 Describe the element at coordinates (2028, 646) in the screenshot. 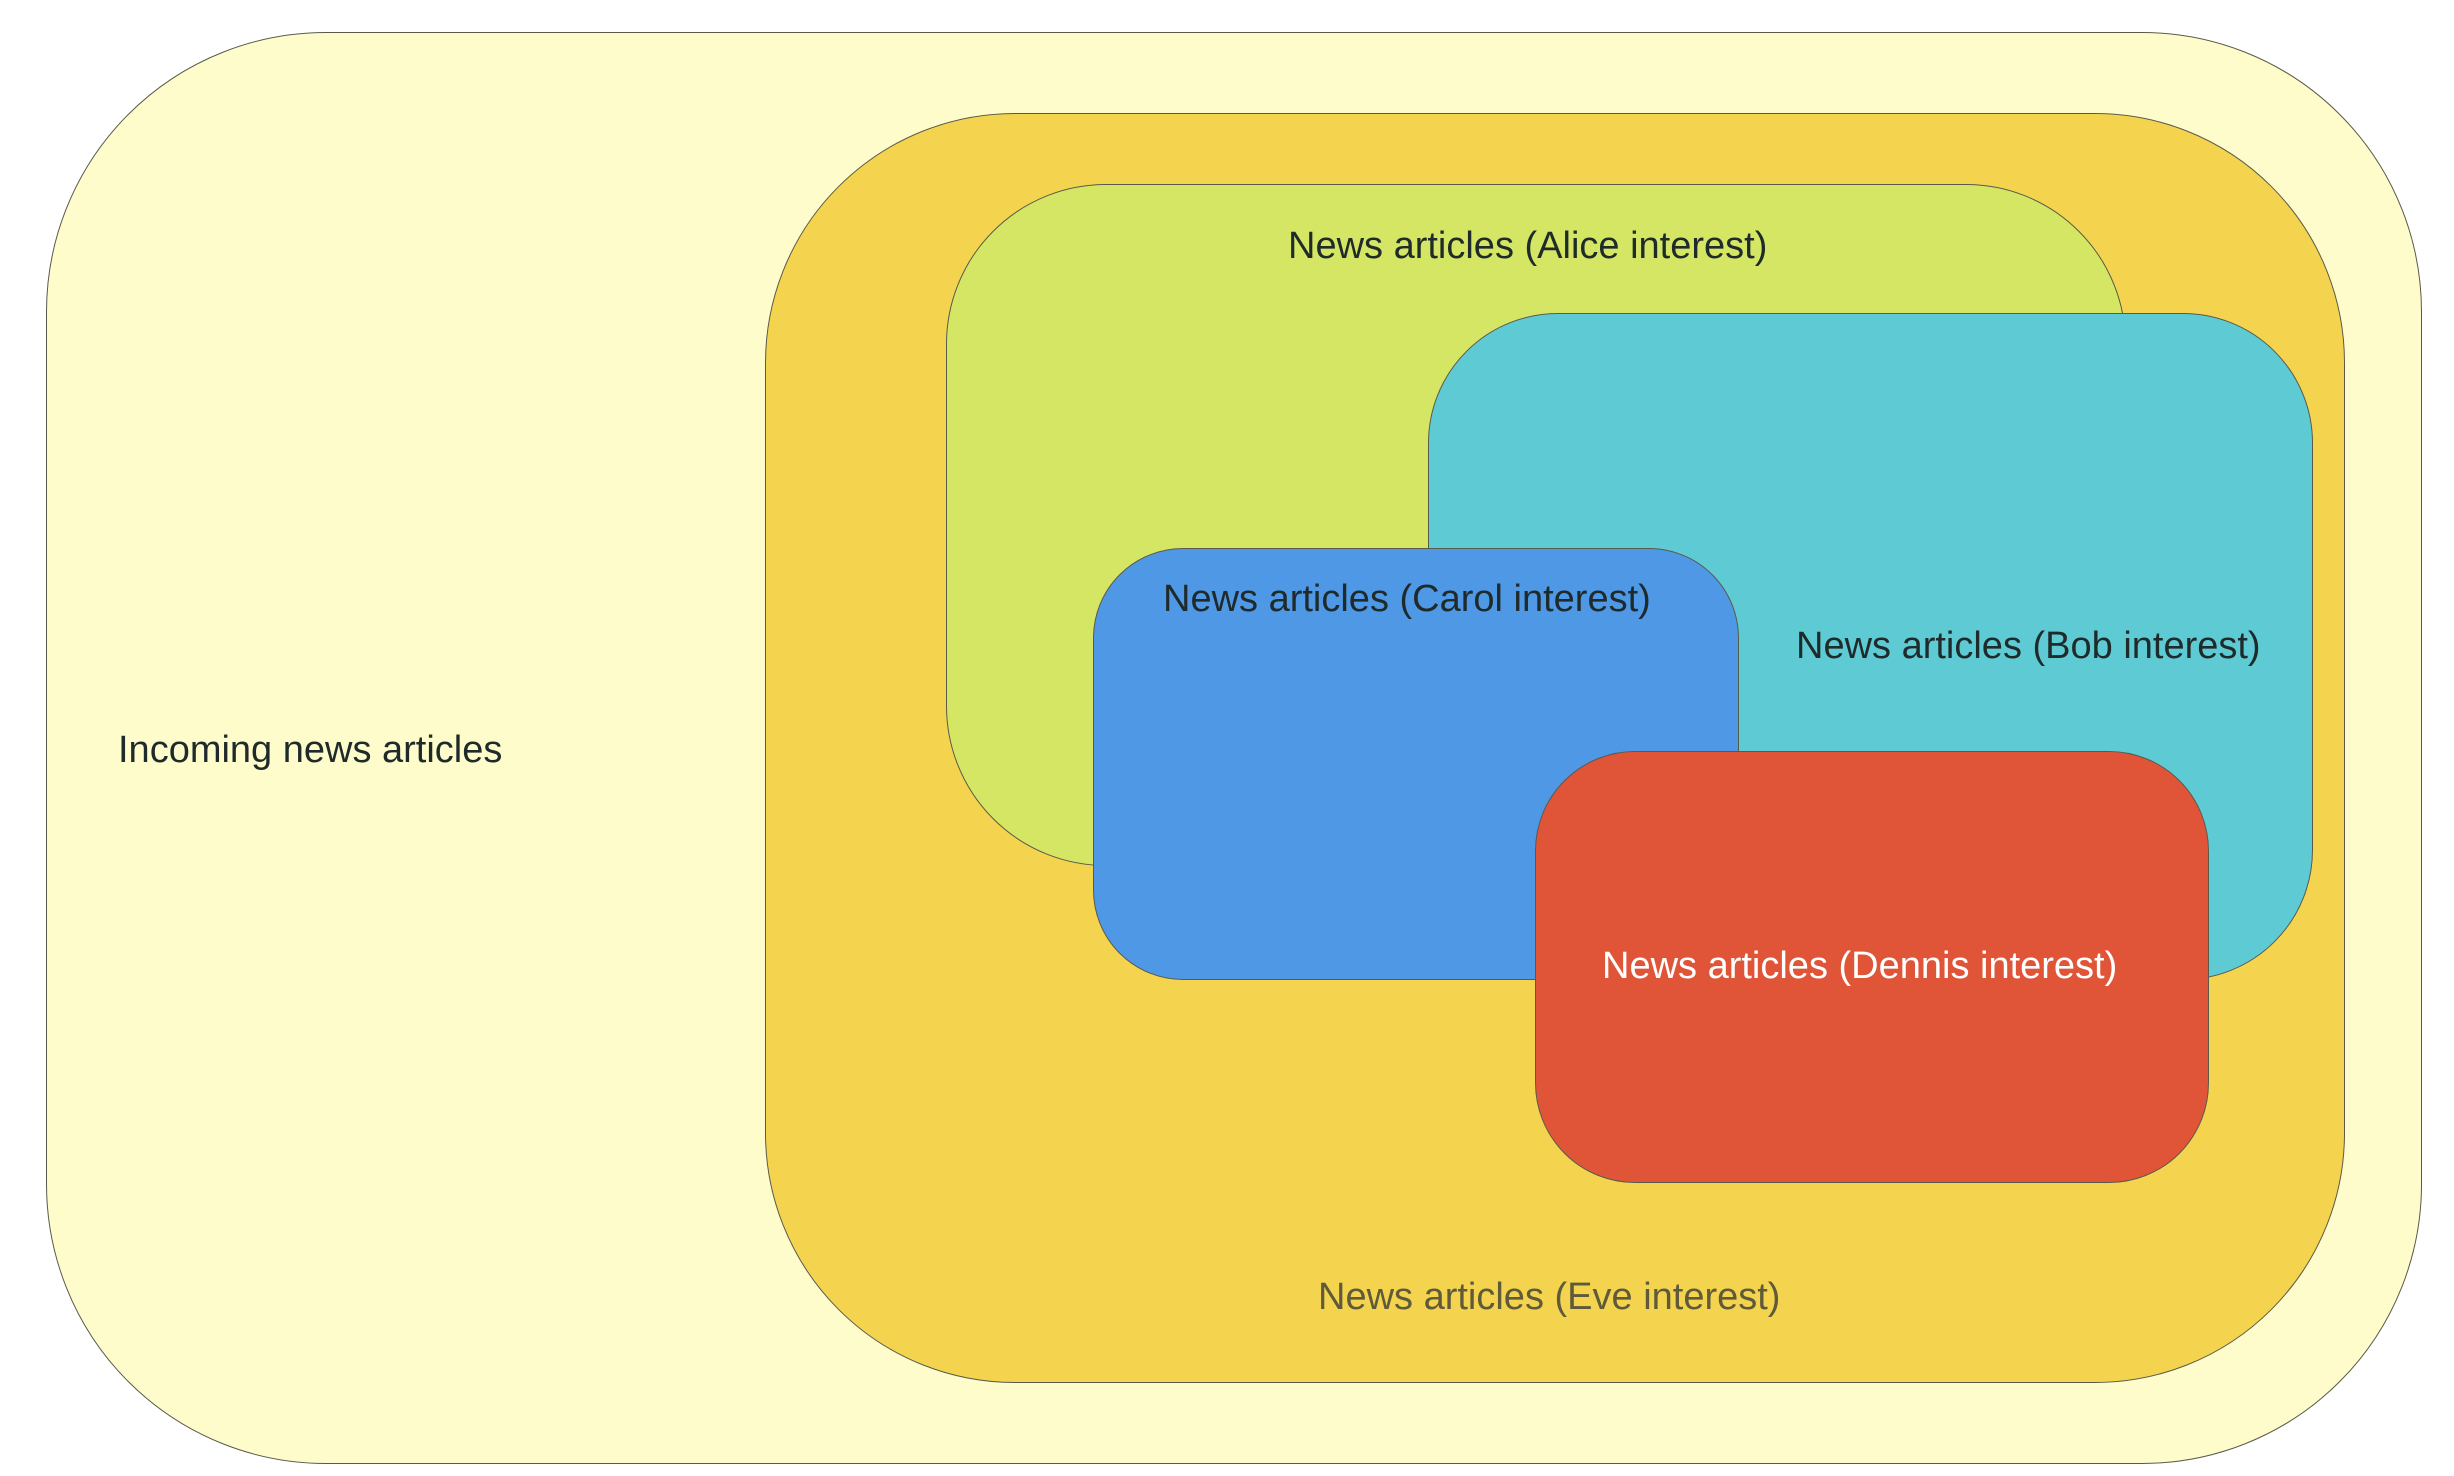

I see `bob-interest-label: News articles (Bob interest)` at that location.